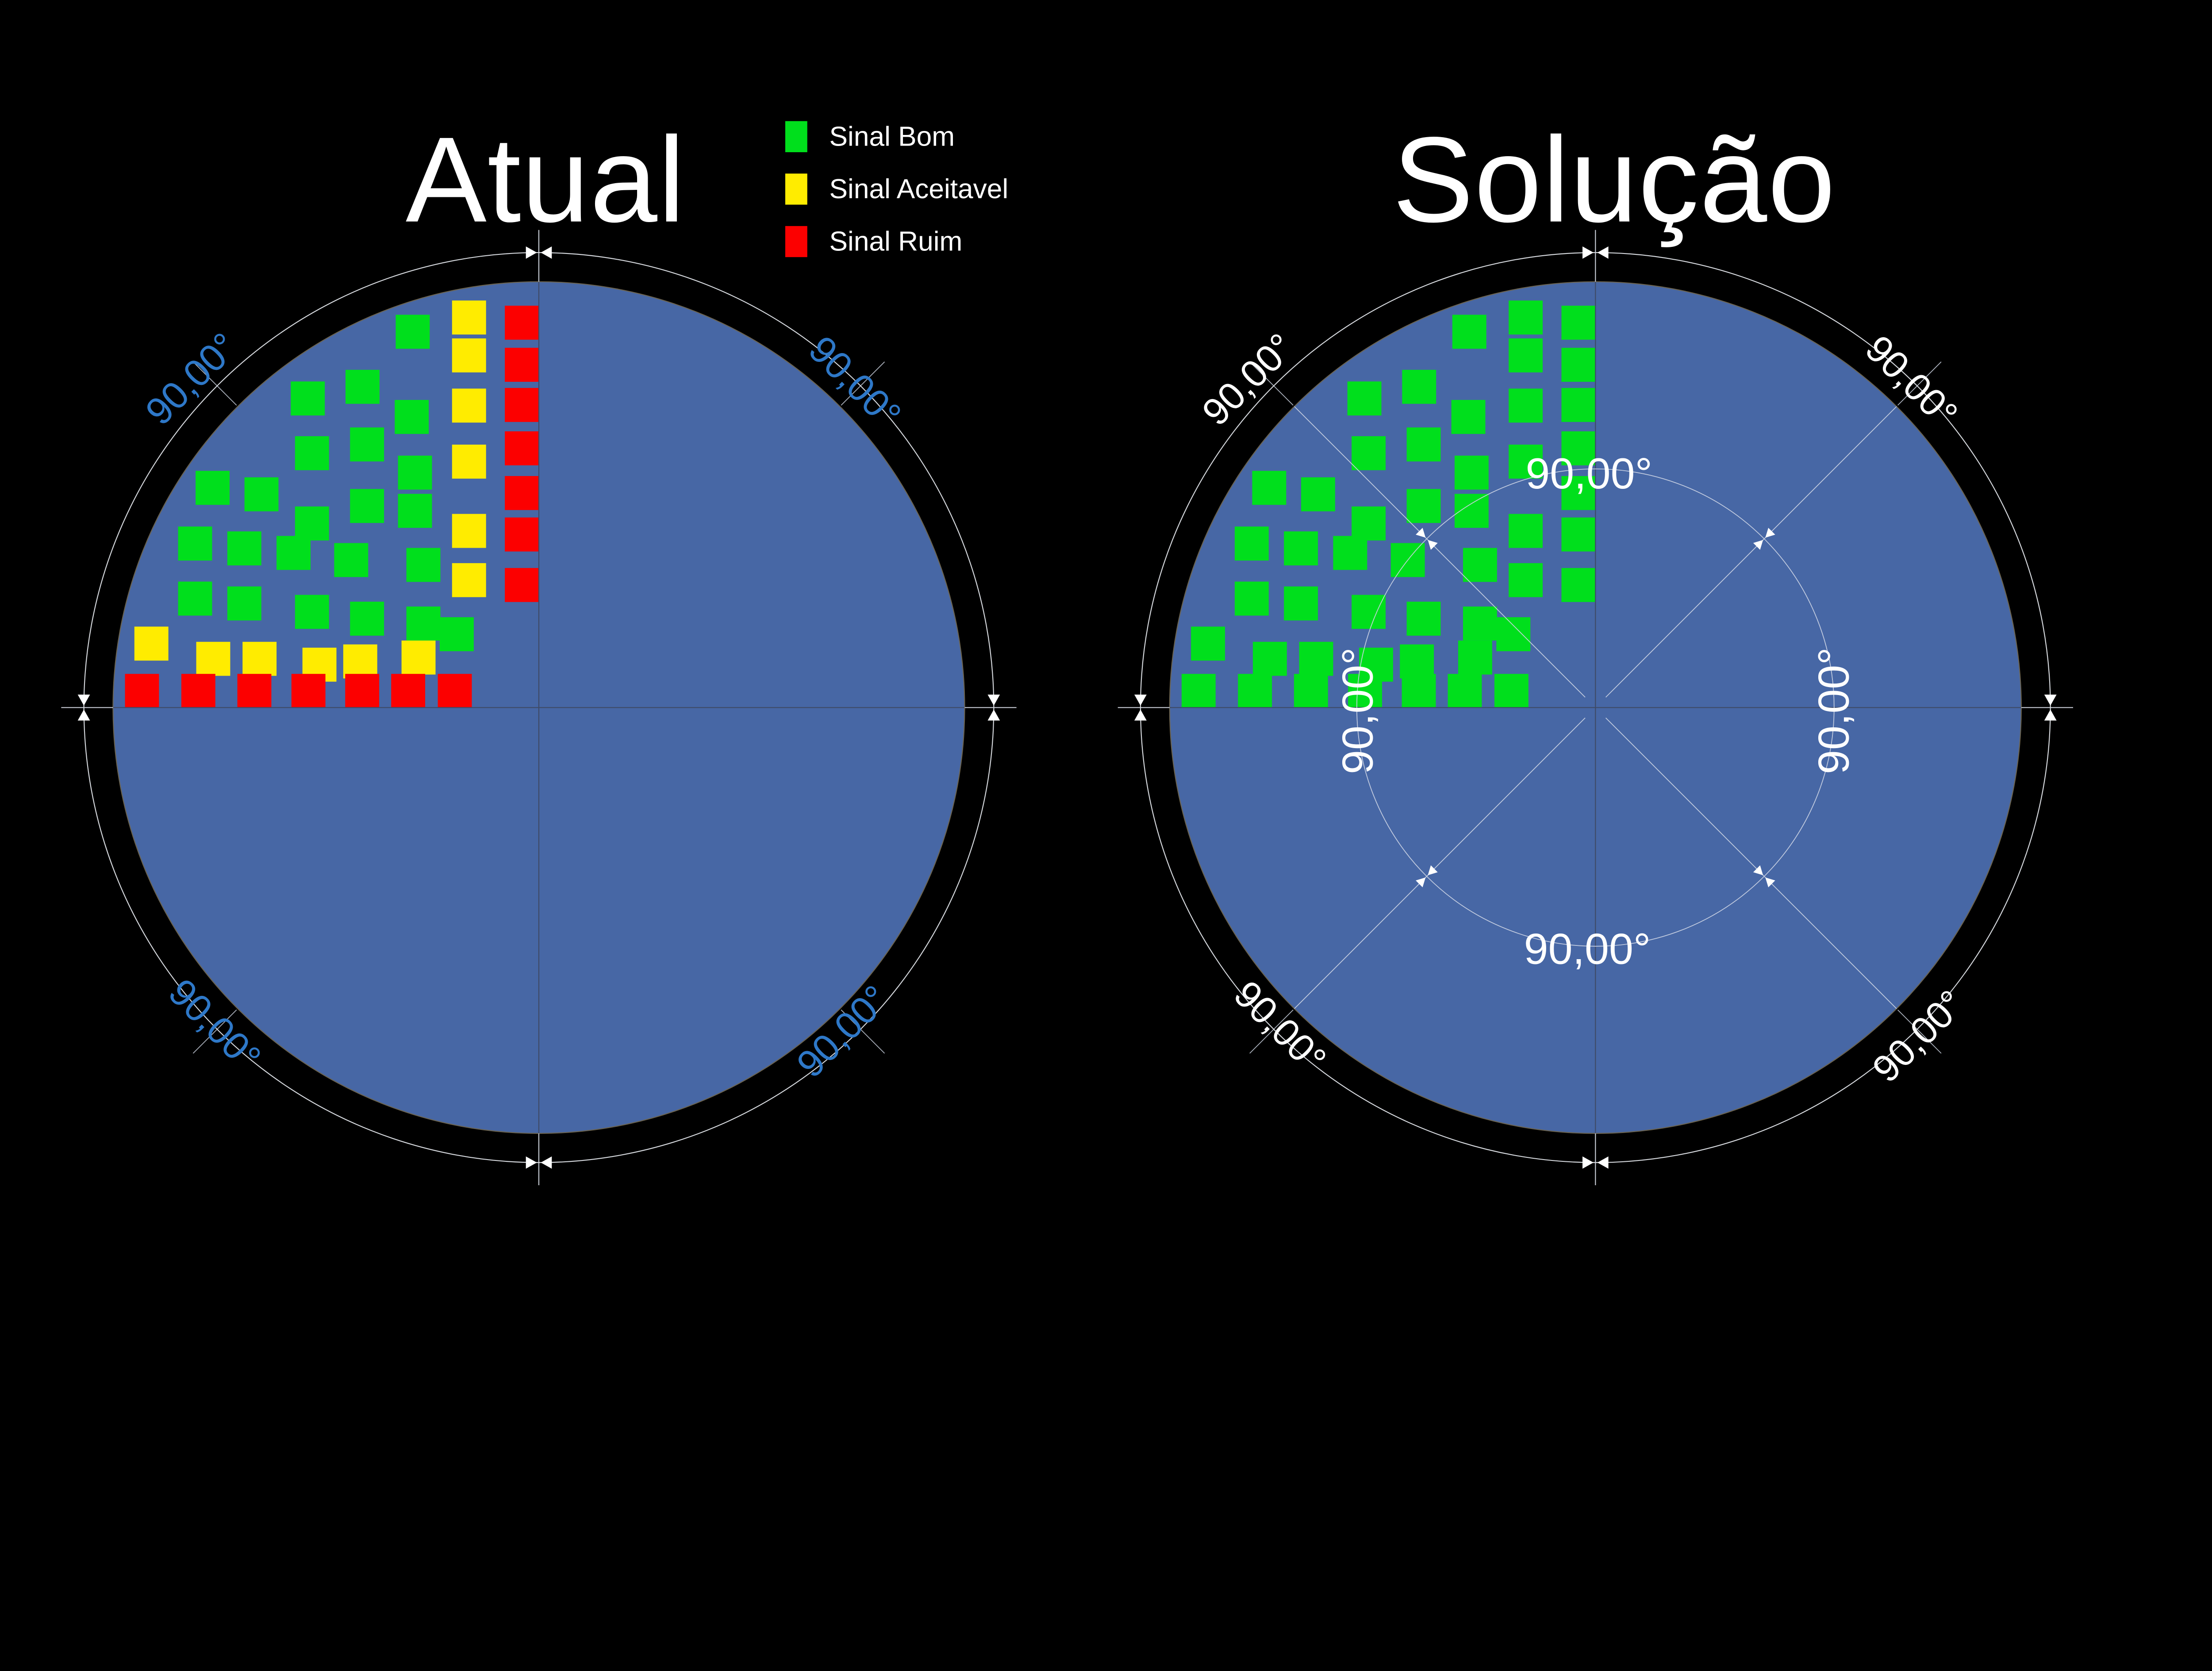 The width and height of the screenshot is (2212, 1671). Describe the element at coordinates (796, 241) in the screenshot. I see `bad-signal-swatch-icon` at that location.